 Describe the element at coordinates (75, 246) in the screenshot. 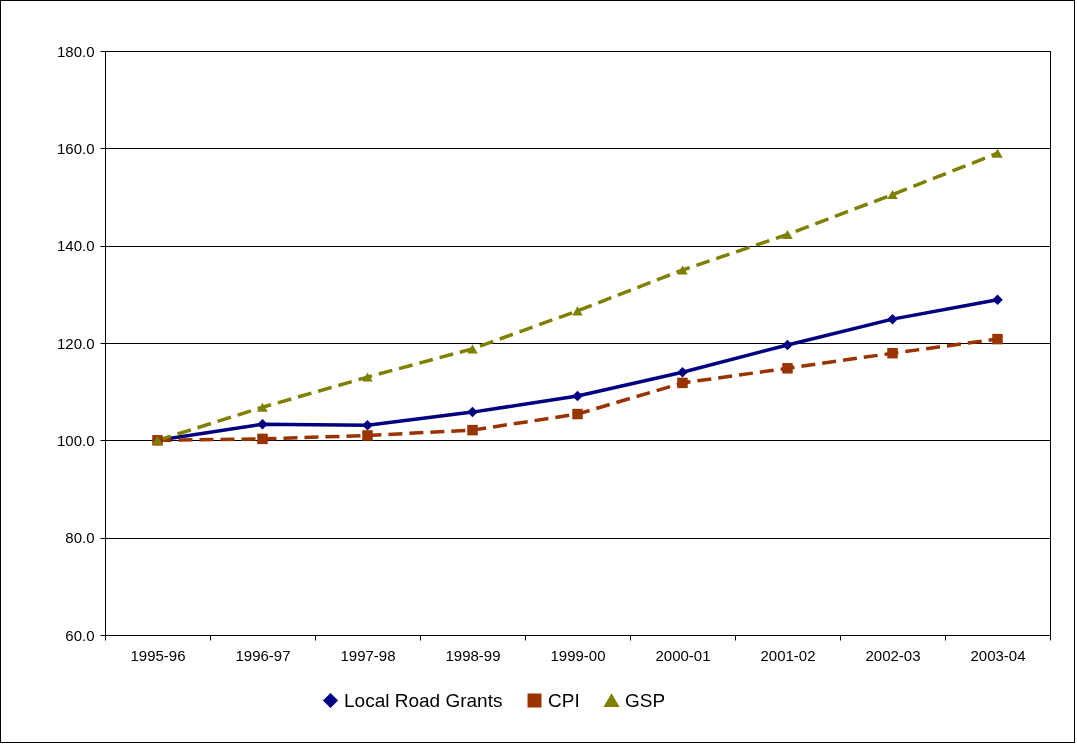

I see `y-tick-label: 140.0` at that location.